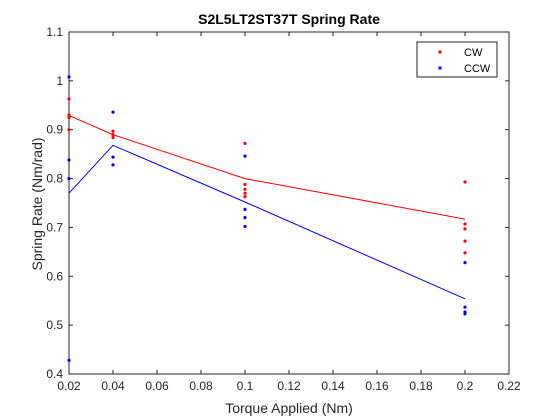  I want to click on y-tick-label: 0.8, so click(54, 179).